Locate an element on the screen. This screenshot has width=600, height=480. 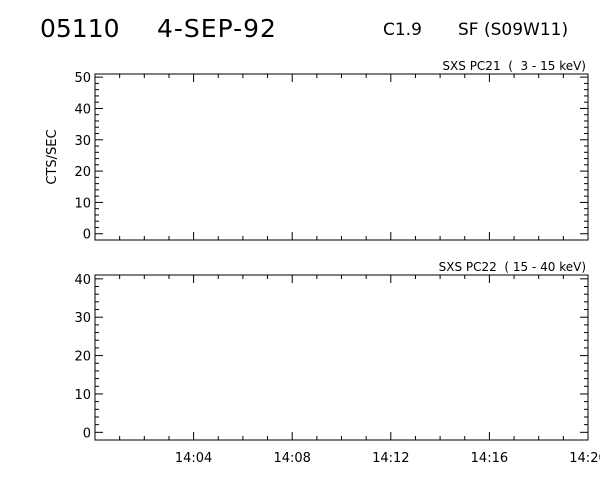
plot-title: SXS PC21 ( 3 - 15 keV) is located at coordinates (514, 66).